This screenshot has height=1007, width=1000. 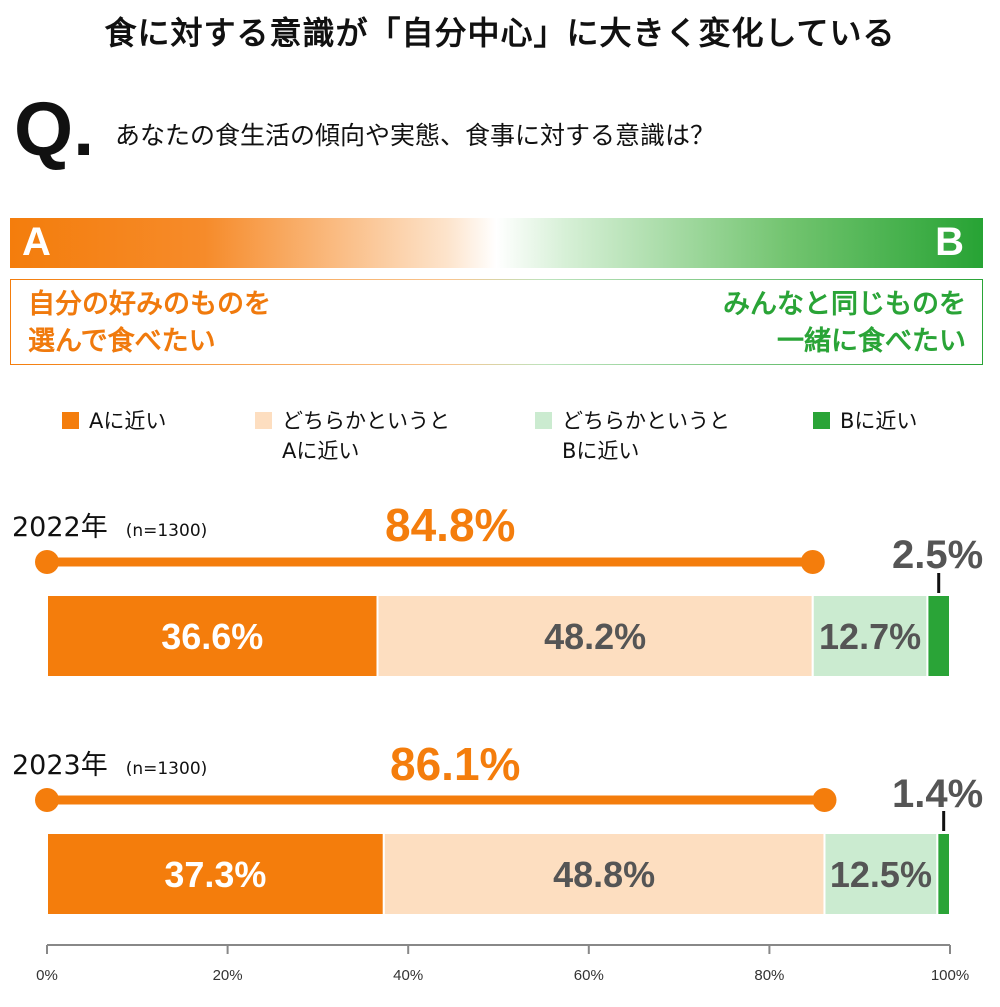 What do you see at coordinates (500, 33) in the screenshot?
I see `chart-title: 食に対する意識が「自分中心」に大きく変化している` at bounding box center [500, 33].